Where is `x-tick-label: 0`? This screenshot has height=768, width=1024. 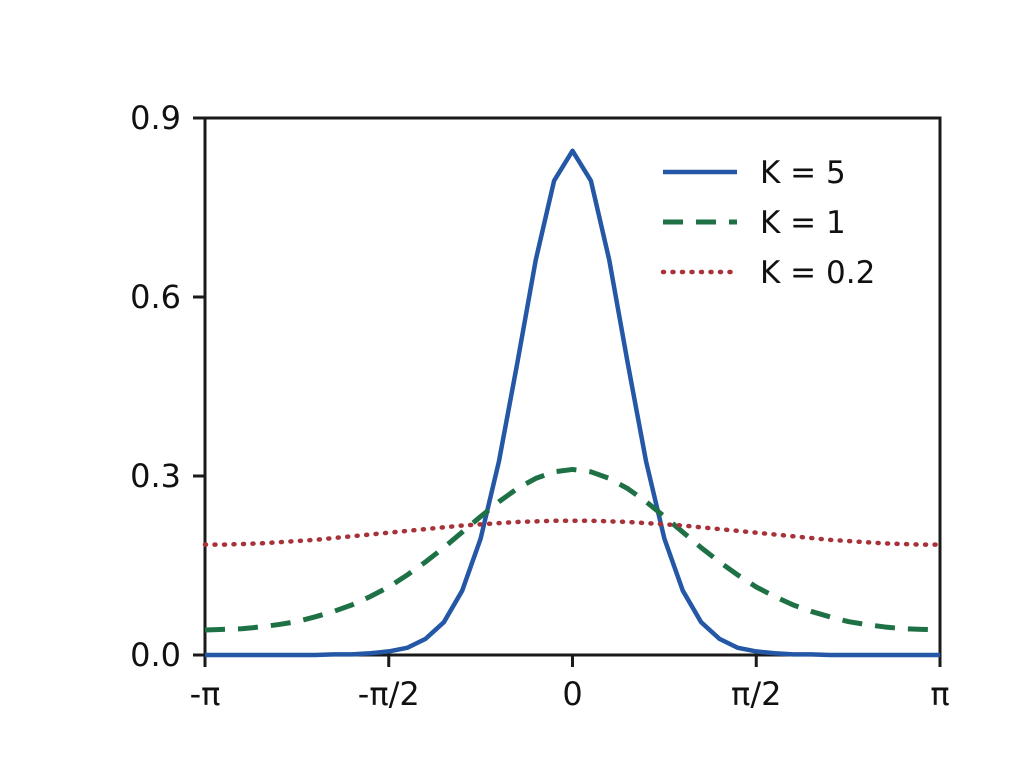
x-tick-label: 0 is located at coordinates (572, 694).